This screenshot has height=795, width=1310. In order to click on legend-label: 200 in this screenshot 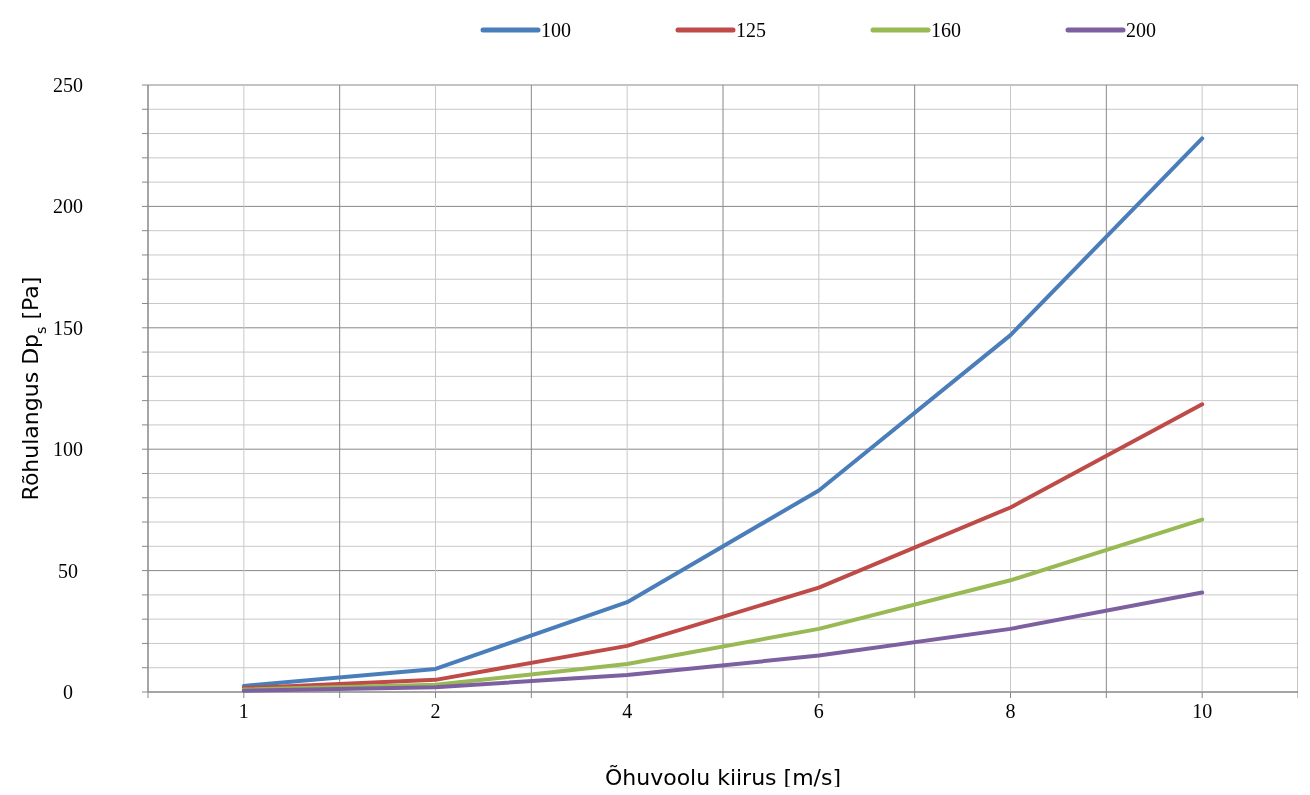, I will do `click(1141, 30)`.